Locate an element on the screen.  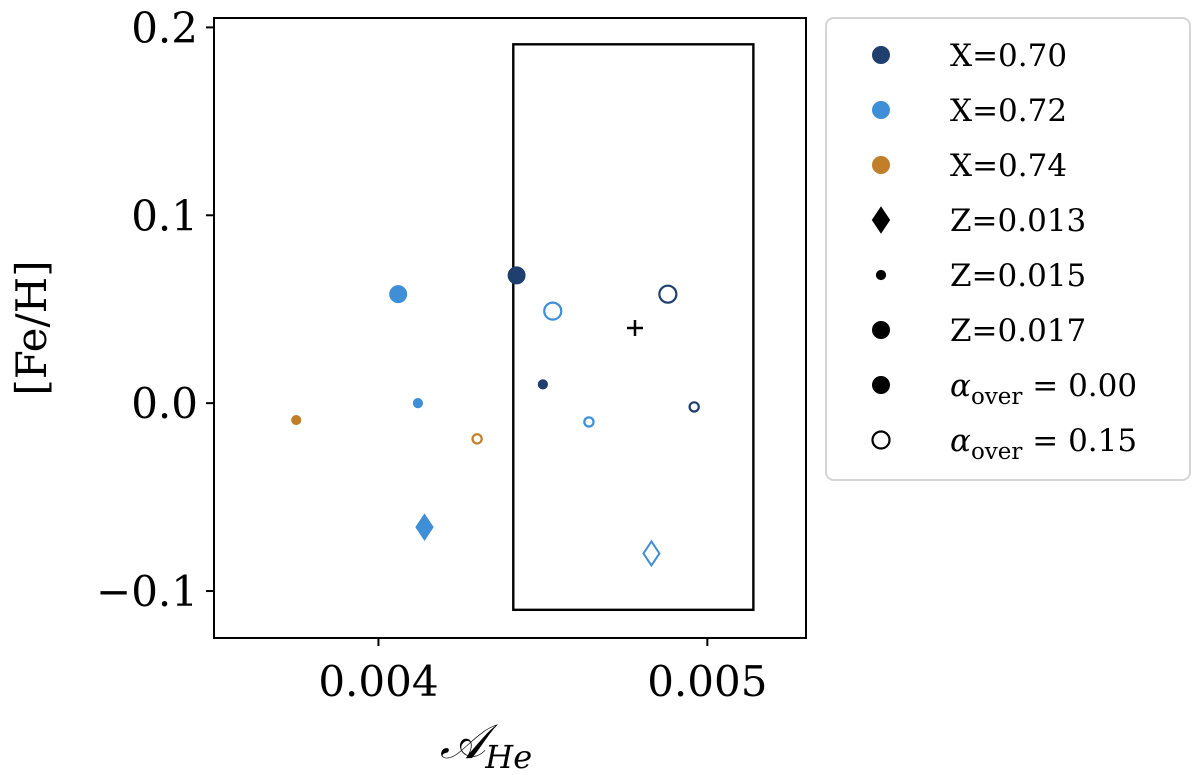
y-tick-label-4: −0.1 is located at coordinates (147, 591).